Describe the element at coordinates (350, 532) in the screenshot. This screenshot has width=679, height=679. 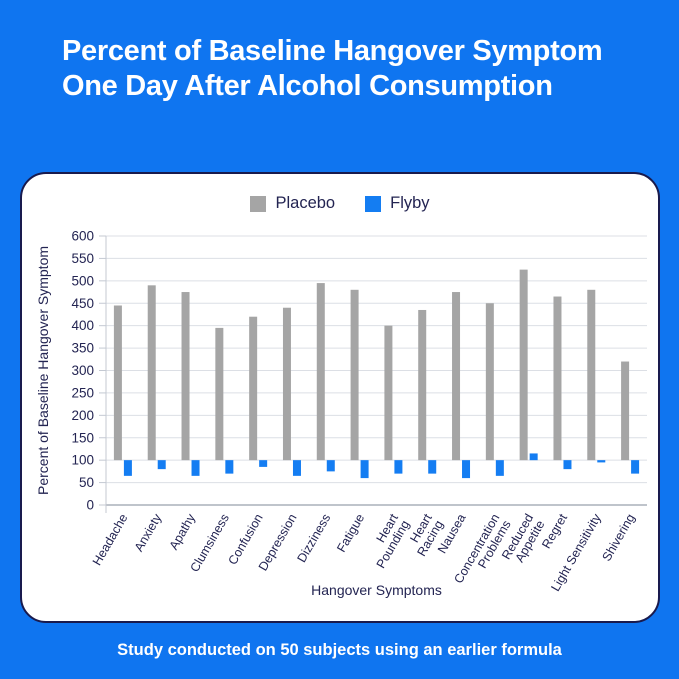
I see `x-tick-label: Fatigue` at that location.